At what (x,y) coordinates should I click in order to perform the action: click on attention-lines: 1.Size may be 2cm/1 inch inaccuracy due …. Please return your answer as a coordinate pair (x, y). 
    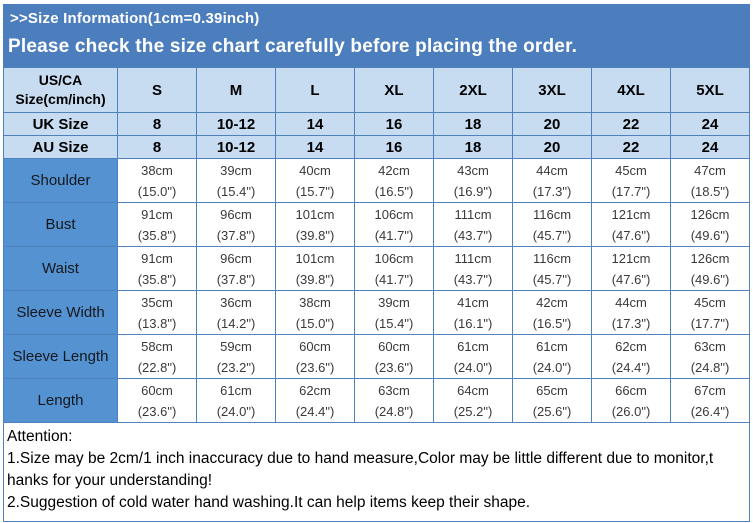
    Looking at the image, I should click on (376, 481).